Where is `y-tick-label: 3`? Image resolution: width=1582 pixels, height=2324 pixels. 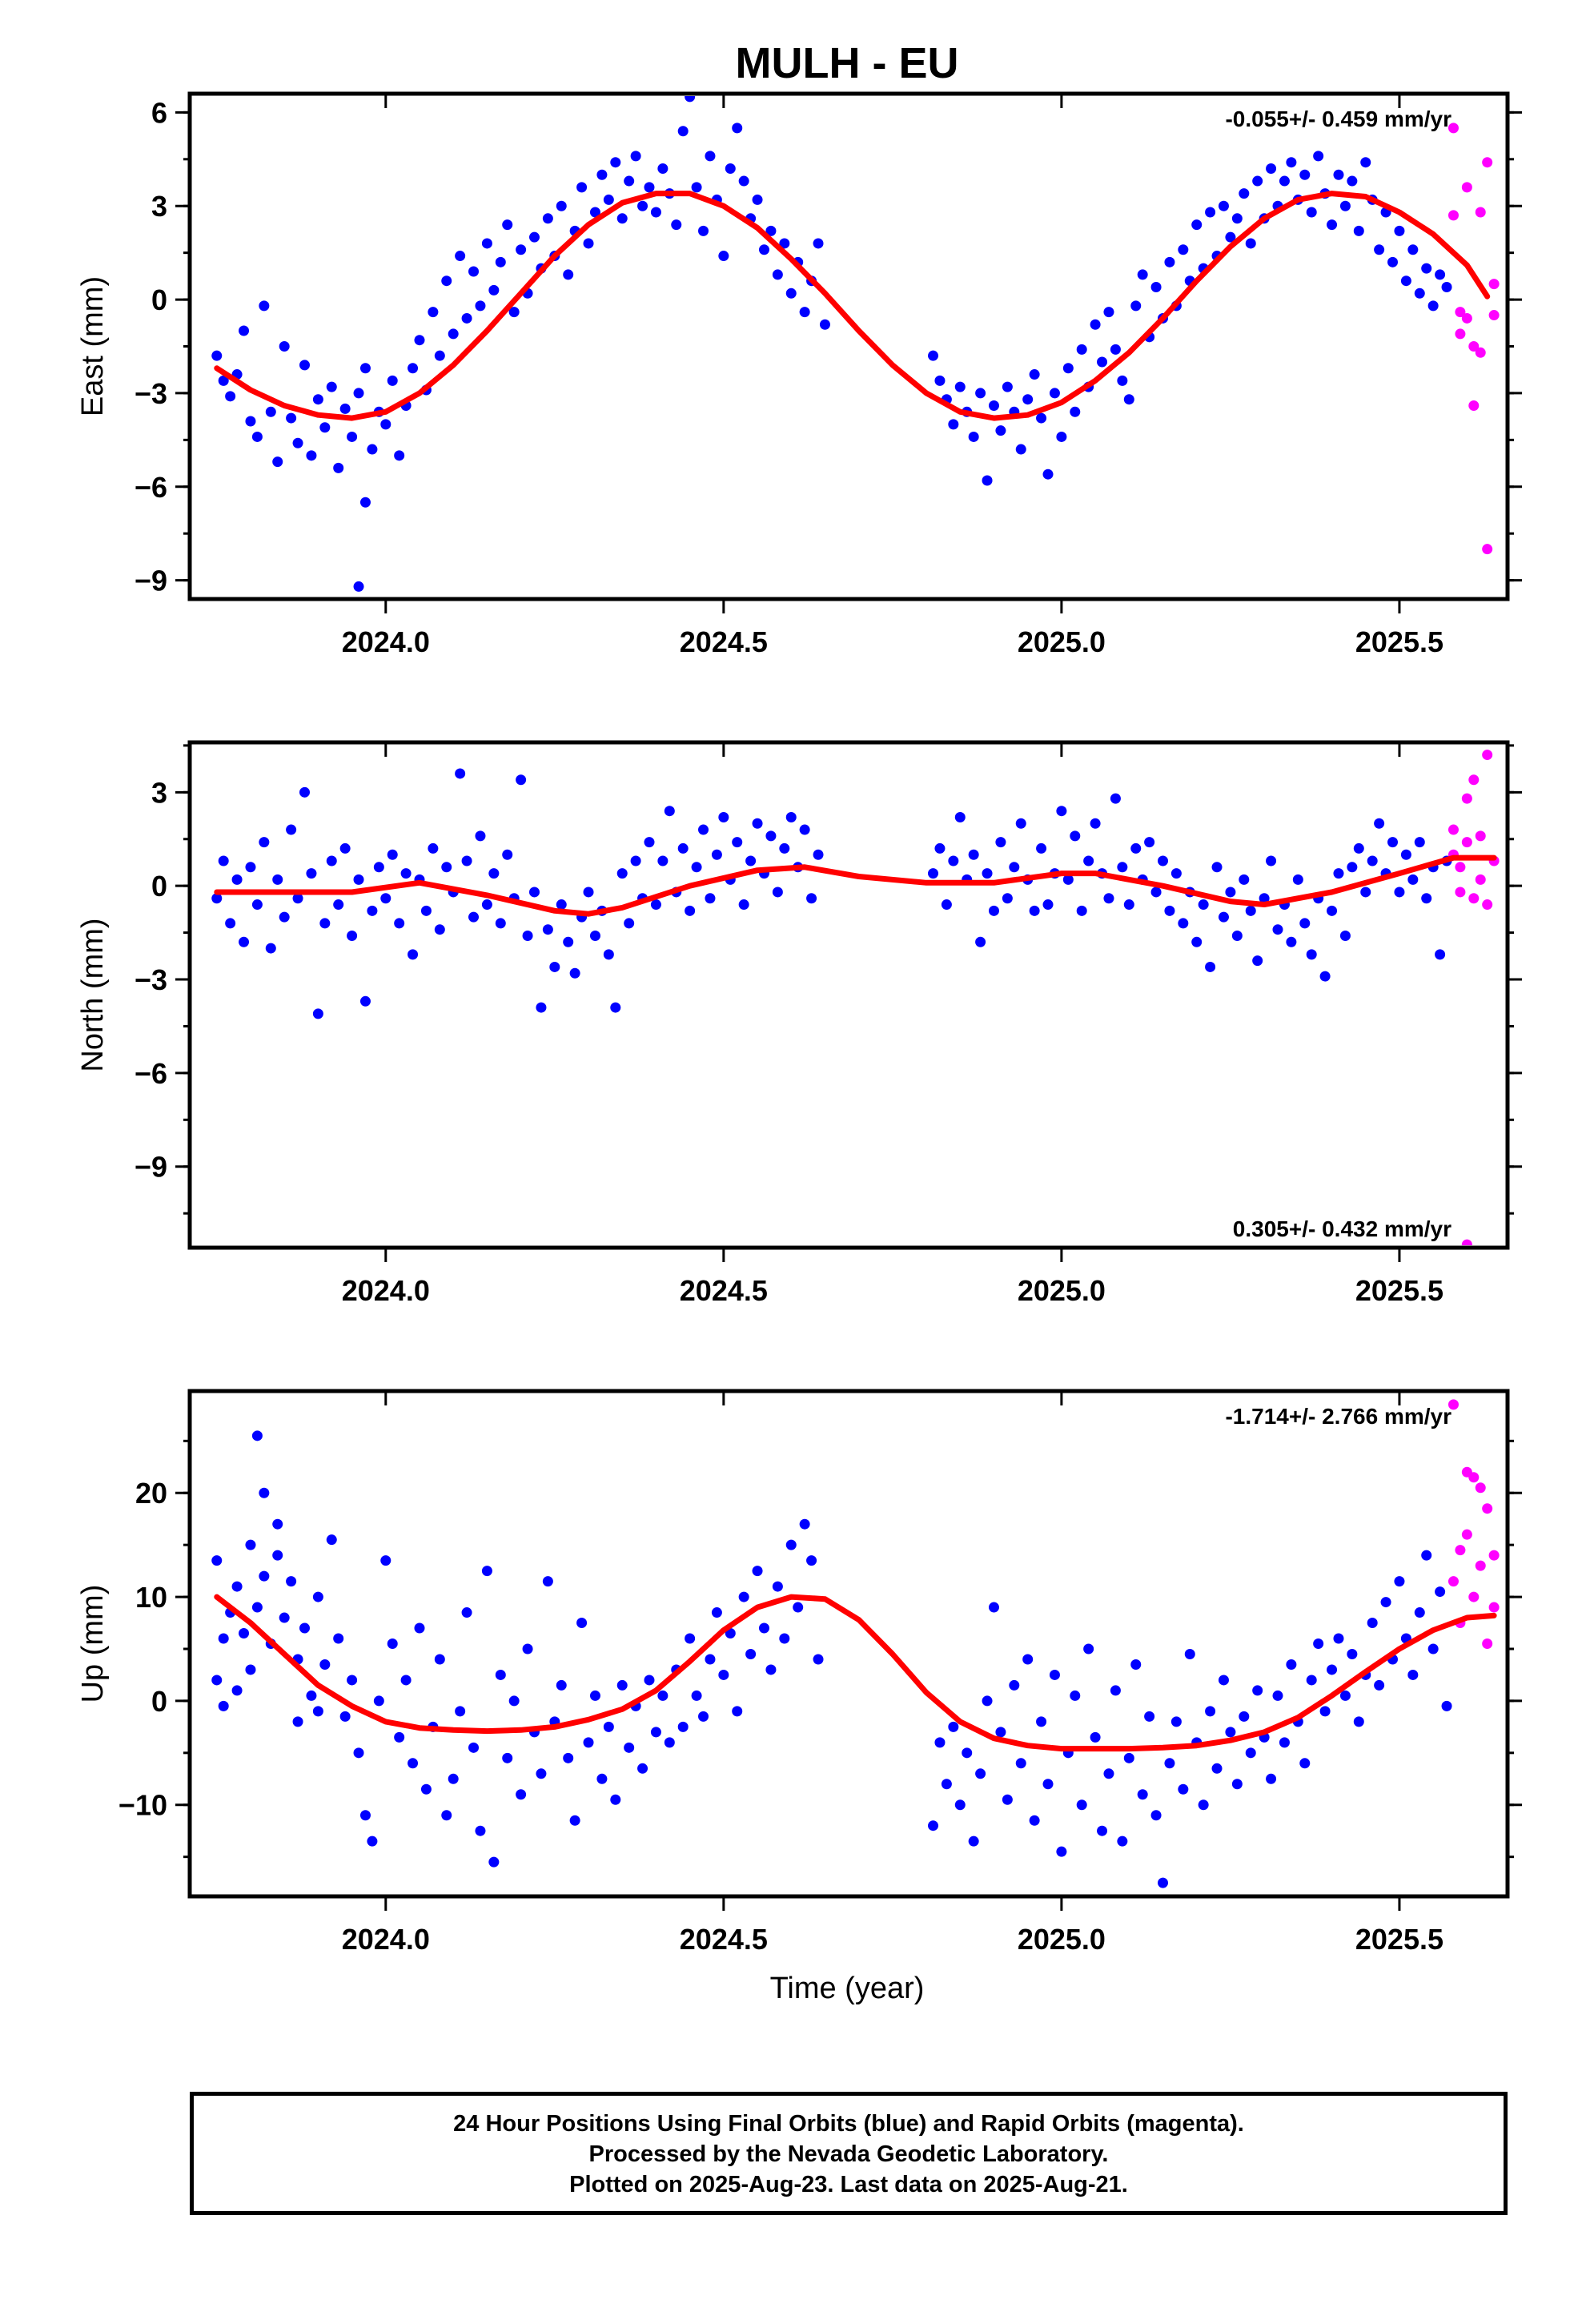
y-tick-label: 3 is located at coordinates (159, 206).